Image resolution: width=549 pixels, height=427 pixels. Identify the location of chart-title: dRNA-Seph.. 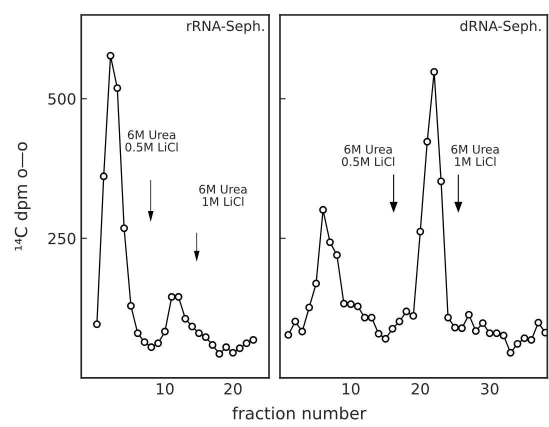
(500, 27).